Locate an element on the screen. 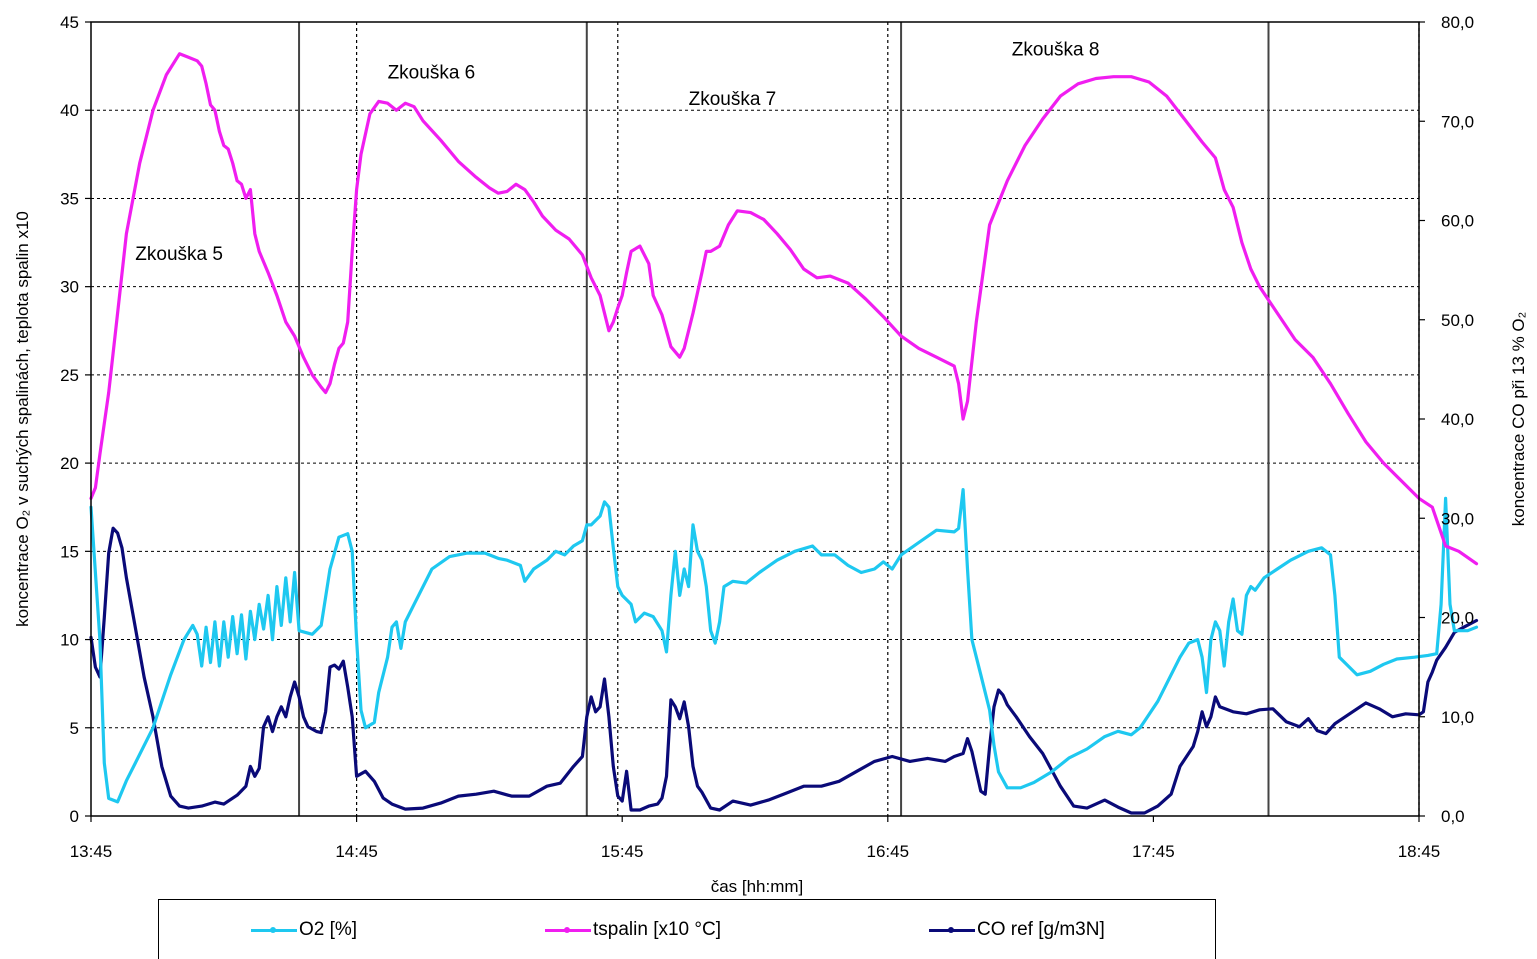 This screenshot has width=1537, height=959. annotation-1: Zkouška 6 is located at coordinates (432, 72).